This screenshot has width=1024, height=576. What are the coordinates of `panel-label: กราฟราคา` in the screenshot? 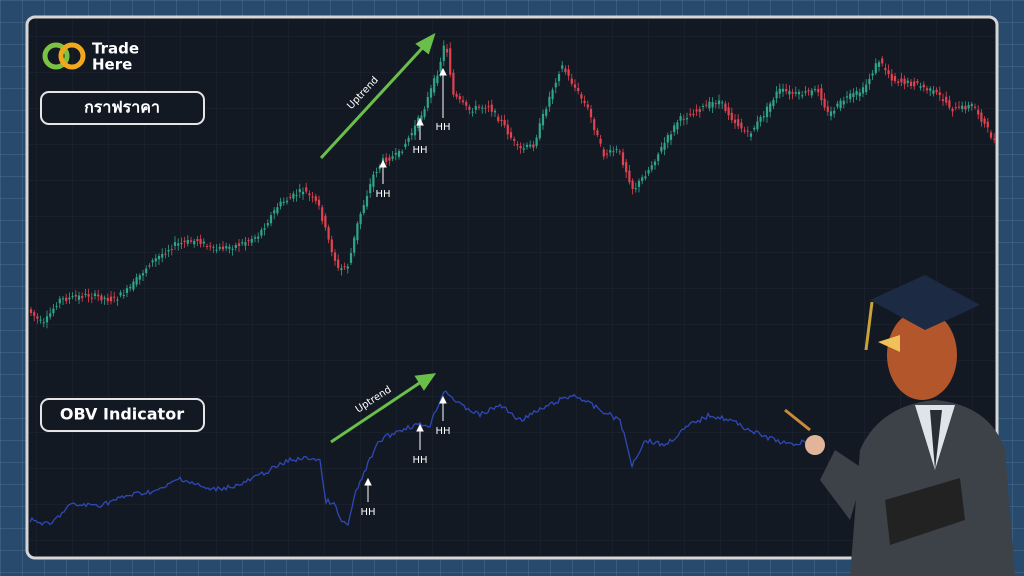 It's located at (122, 107).